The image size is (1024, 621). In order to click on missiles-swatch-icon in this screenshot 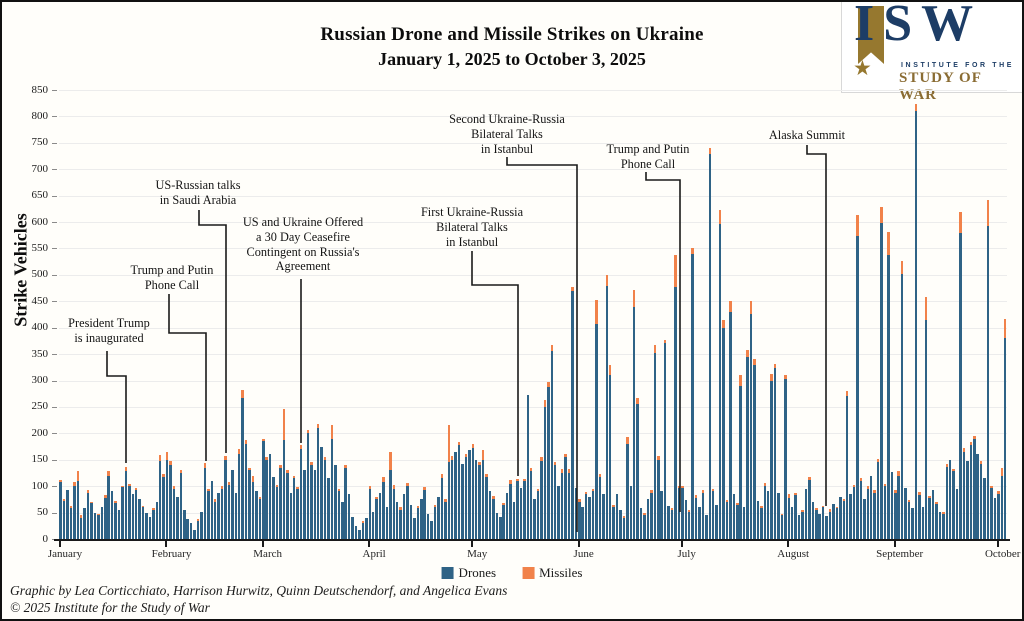, I will do `click(528, 573)`.